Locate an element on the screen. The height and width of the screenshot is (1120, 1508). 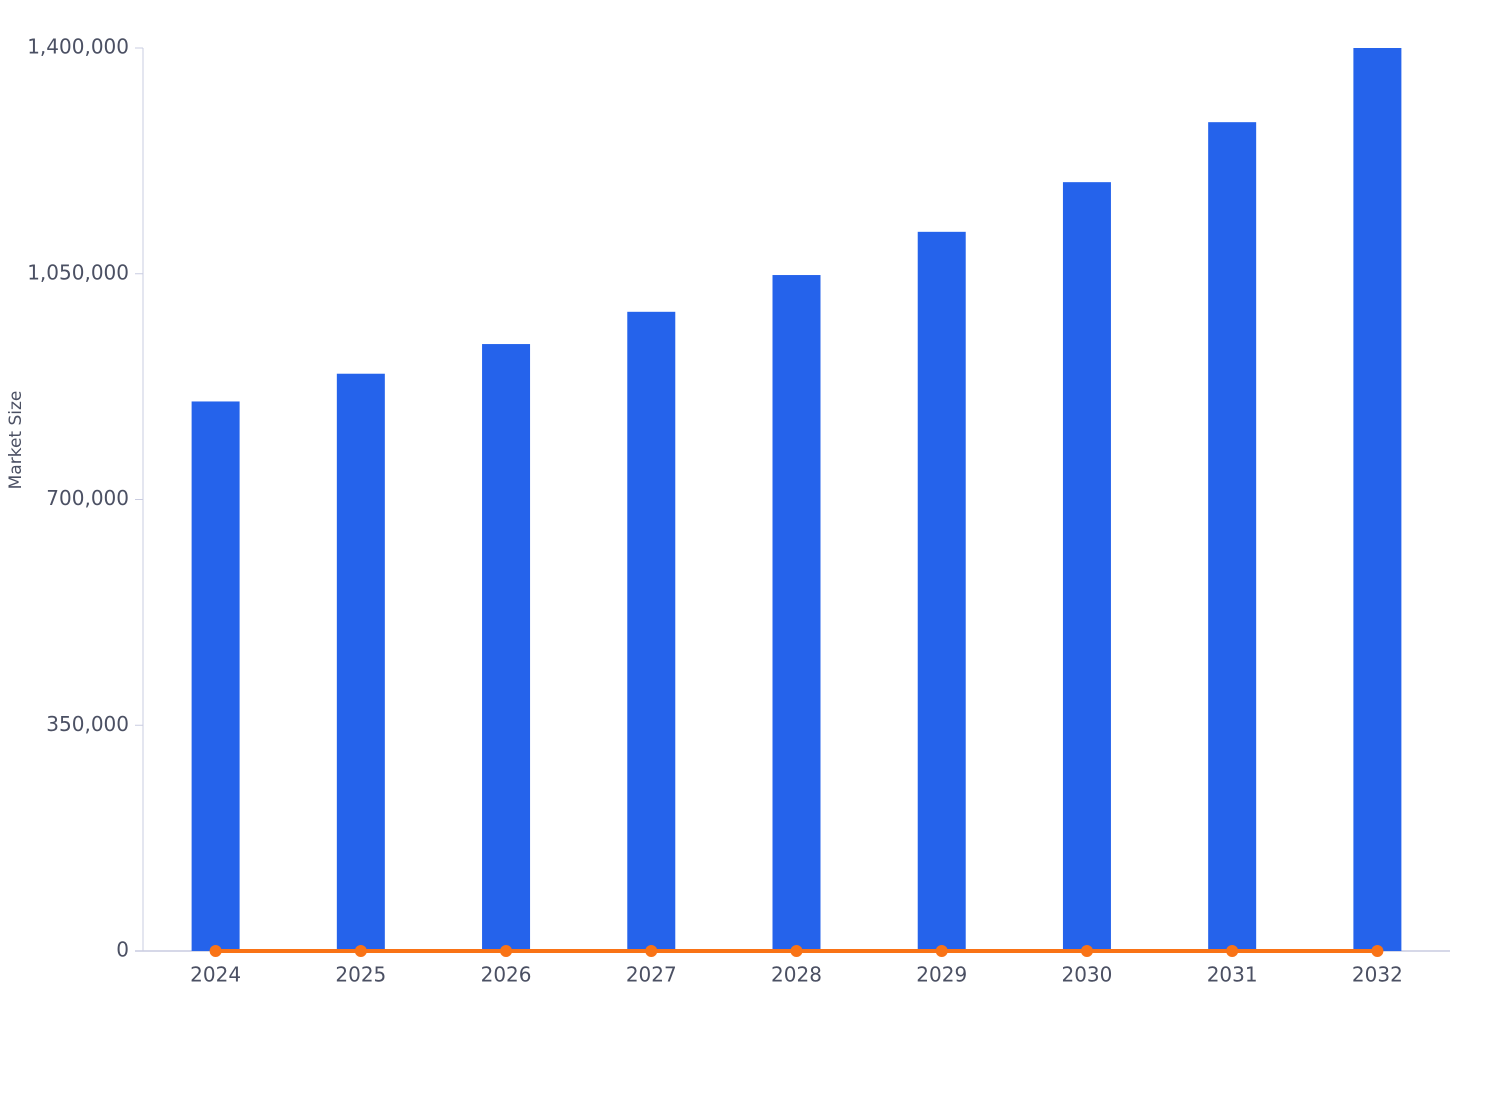
y-axis-title: Market Size is located at coordinates (16, 440).